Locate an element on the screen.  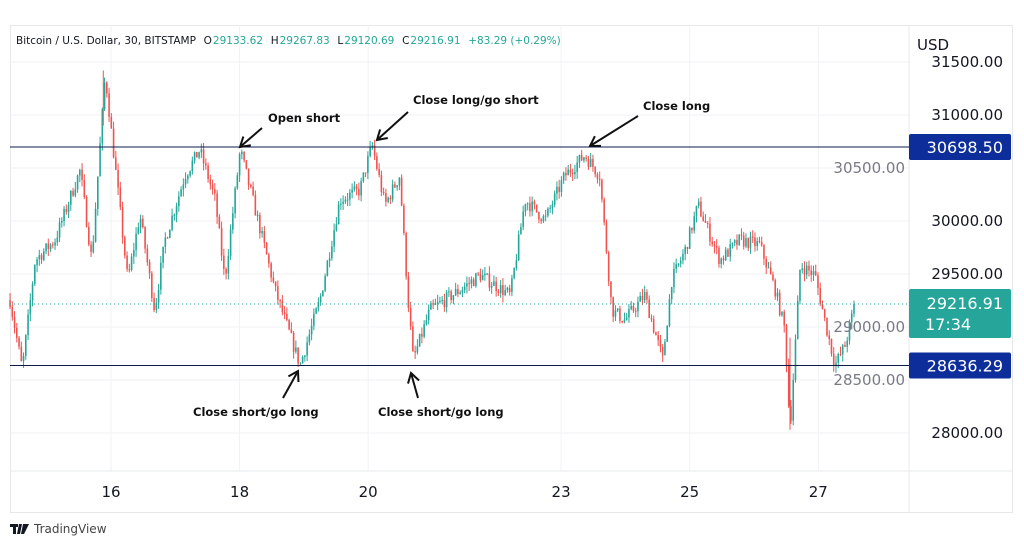
tradingview-footer: TradingView is located at coordinates (58, 529).